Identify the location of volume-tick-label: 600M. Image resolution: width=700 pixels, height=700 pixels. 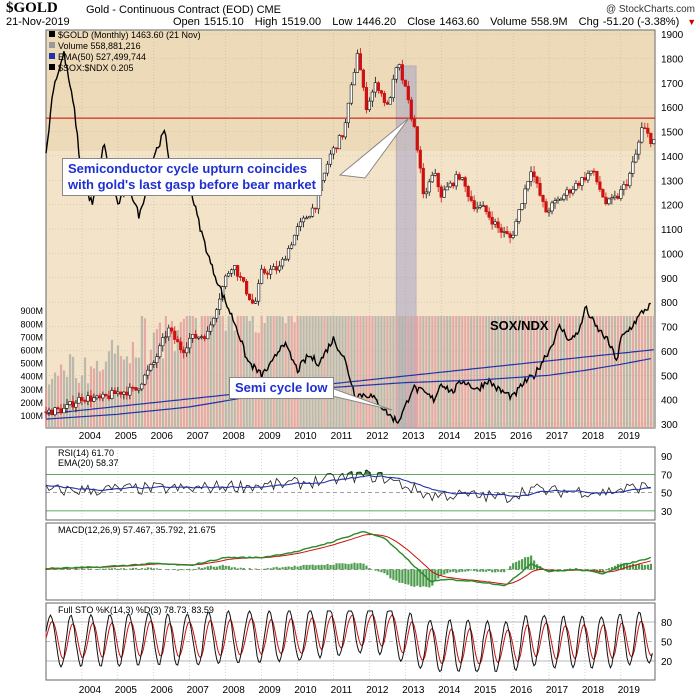
(31, 351).